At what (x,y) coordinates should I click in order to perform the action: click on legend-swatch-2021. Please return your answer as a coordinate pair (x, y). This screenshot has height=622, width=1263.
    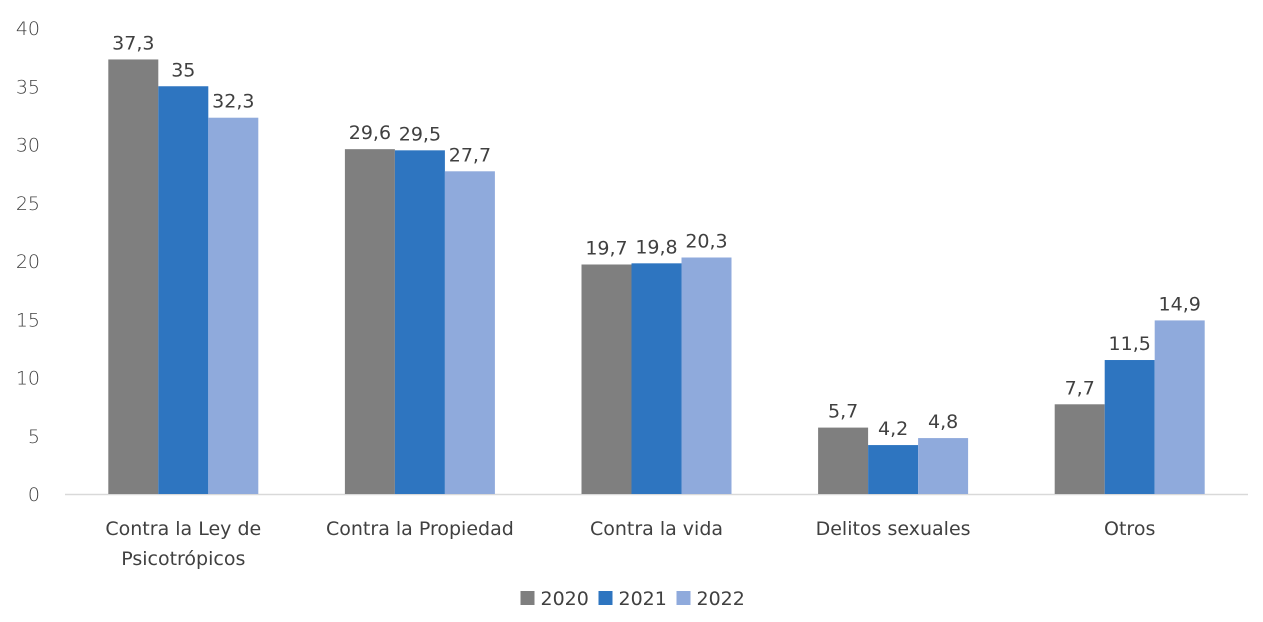
    Looking at the image, I should click on (605, 598).